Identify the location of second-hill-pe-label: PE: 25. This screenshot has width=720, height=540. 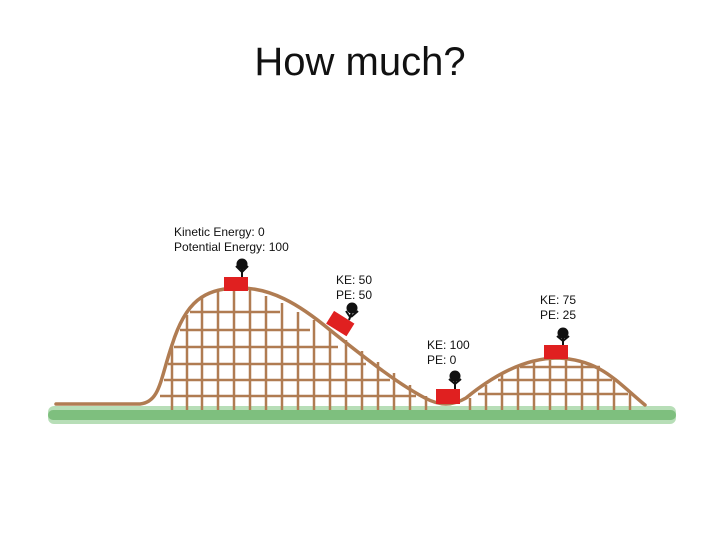
(558, 315).